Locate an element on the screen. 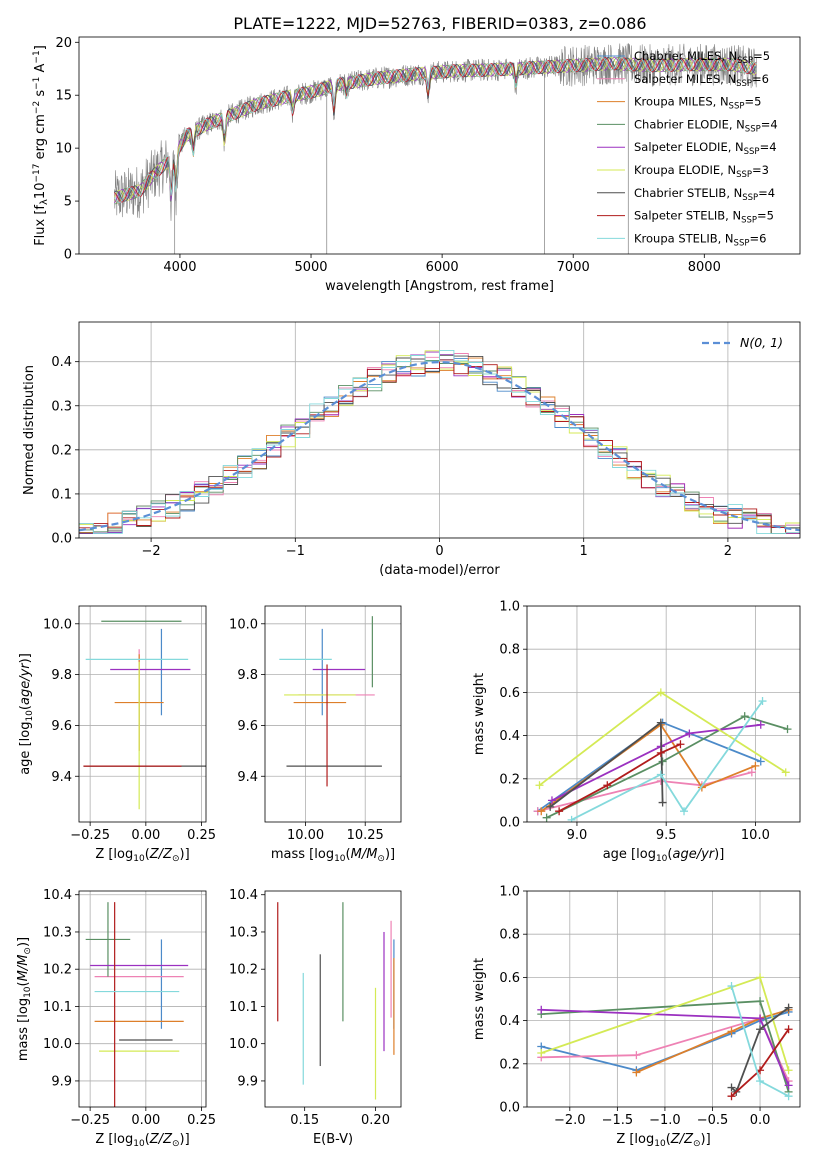 The height and width of the screenshot is (1170, 819). legend-label-prefix: Kroupa MILES, N is located at coordinates (681, 102).